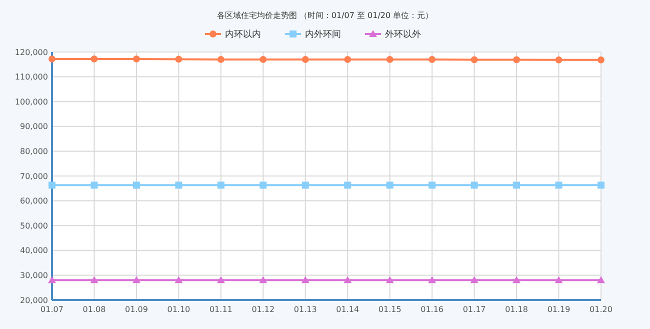 This screenshot has width=650, height=329. Describe the element at coordinates (34, 300) in the screenshot. I see `y-tick-label: 20,000` at that location.